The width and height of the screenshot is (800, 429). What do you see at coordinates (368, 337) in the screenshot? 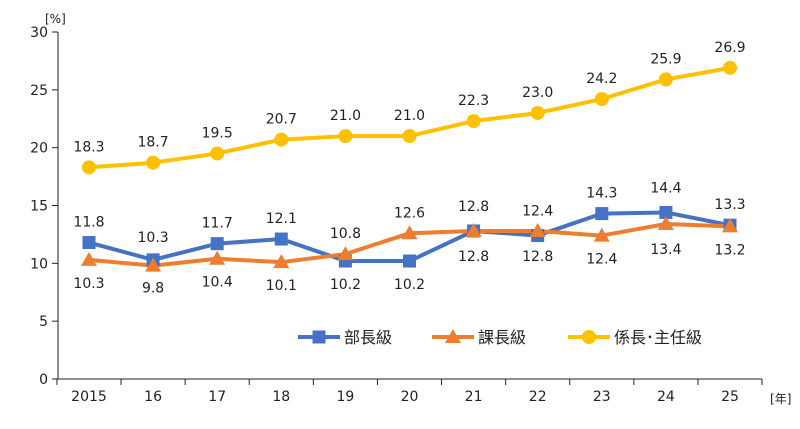
I see `legend-label: 部長級` at bounding box center [368, 337].